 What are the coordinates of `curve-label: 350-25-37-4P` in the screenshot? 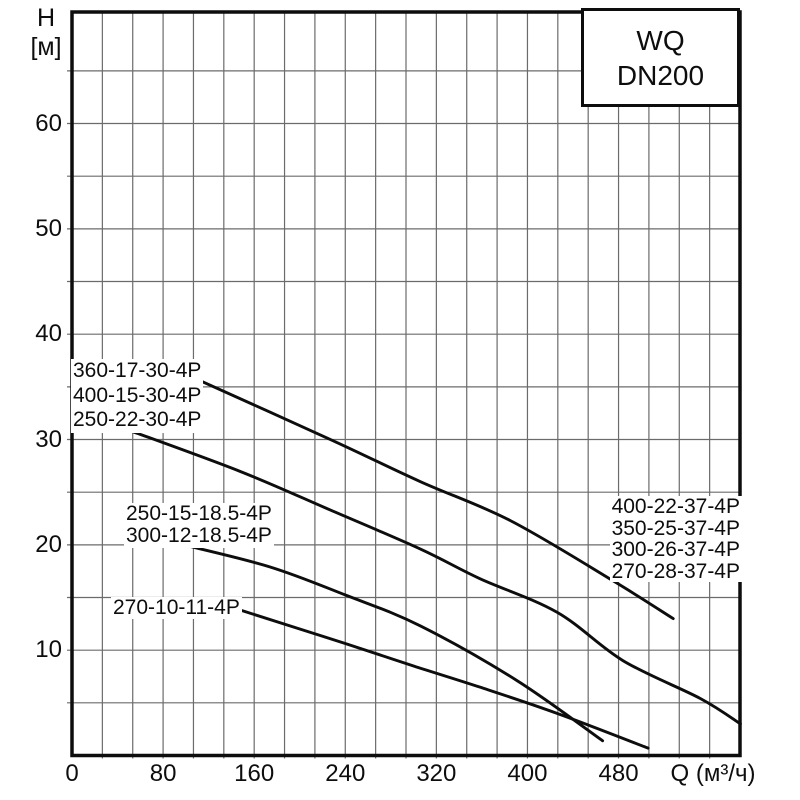 It's located at (675, 528).